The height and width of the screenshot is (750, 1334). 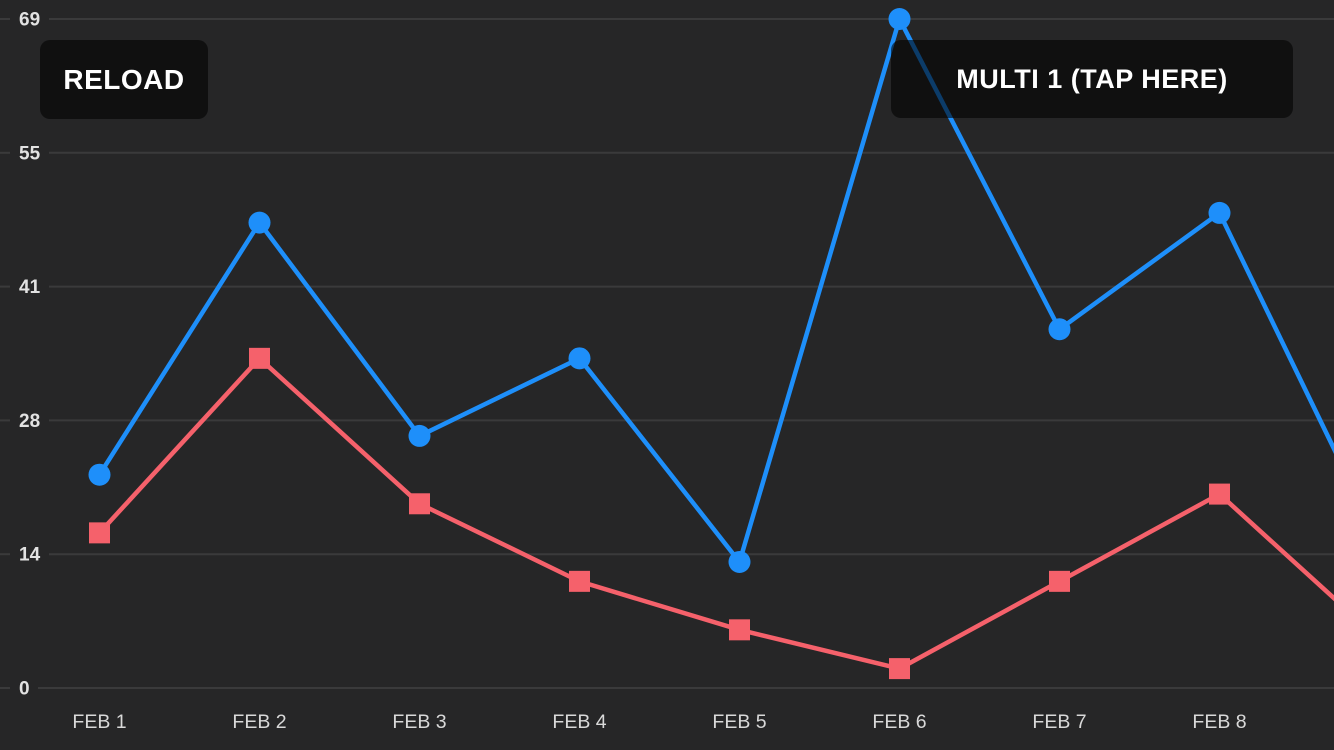 What do you see at coordinates (30, 555) in the screenshot?
I see `y-tick-label: 14` at bounding box center [30, 555].